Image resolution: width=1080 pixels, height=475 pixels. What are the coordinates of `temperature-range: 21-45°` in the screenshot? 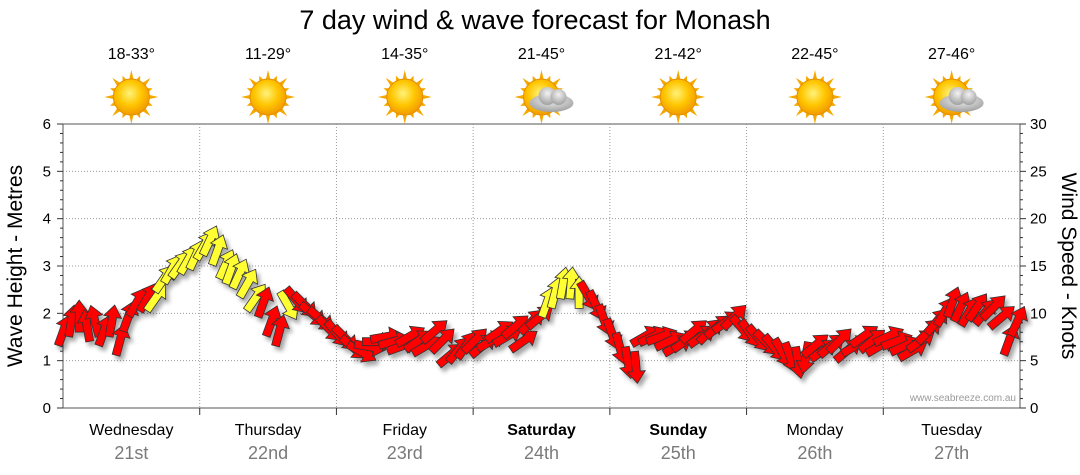 It's located at (541, 54).